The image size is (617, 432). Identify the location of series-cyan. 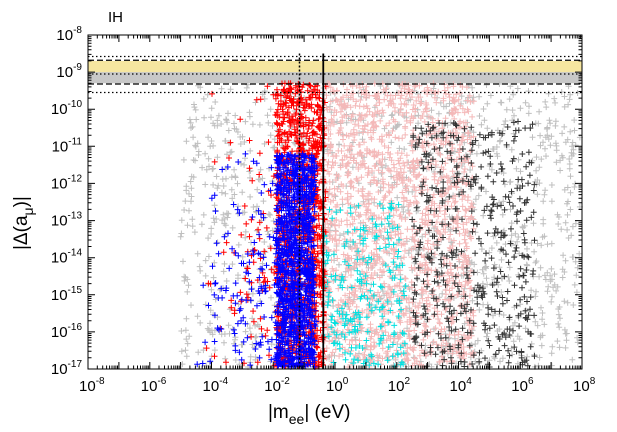
(364, 285).